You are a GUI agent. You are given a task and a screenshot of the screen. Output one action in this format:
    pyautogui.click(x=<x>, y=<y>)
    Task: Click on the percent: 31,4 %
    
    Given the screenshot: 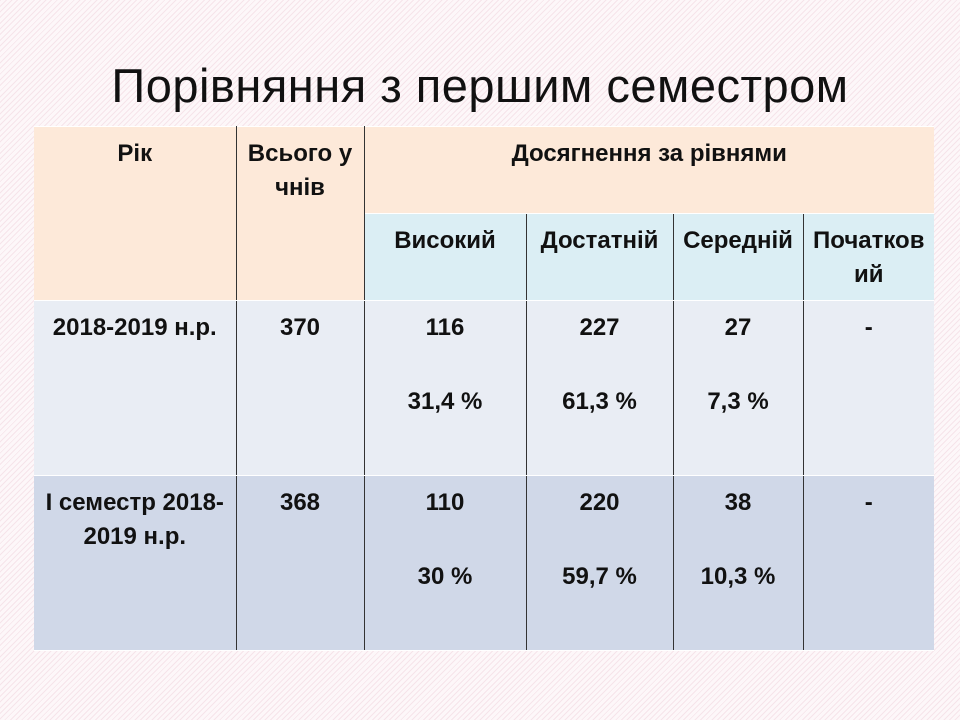 What is the action you would take?
    pyautogui.click(x=445, y=401)
    